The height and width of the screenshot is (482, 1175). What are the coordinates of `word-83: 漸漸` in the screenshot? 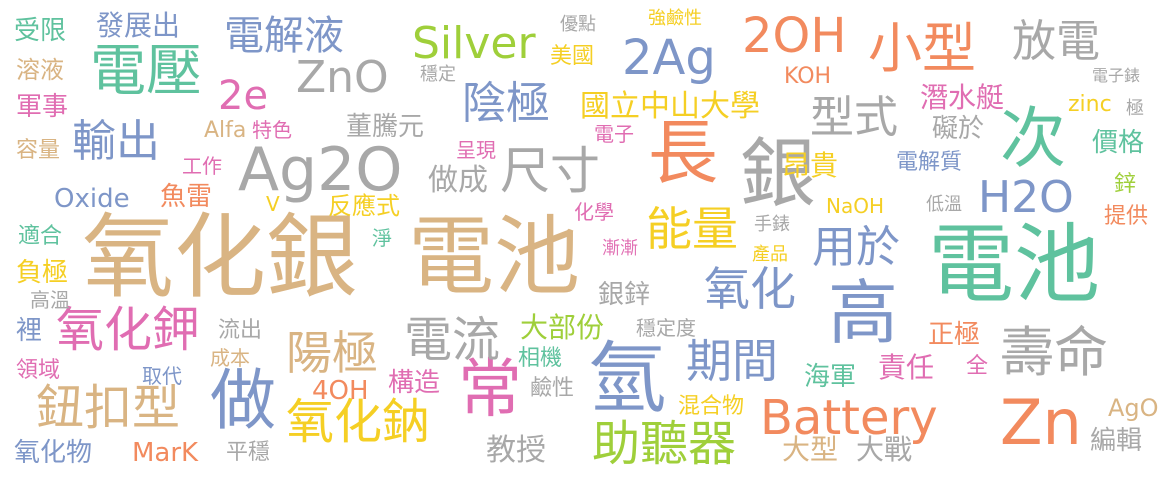 It's located at (620, 248).